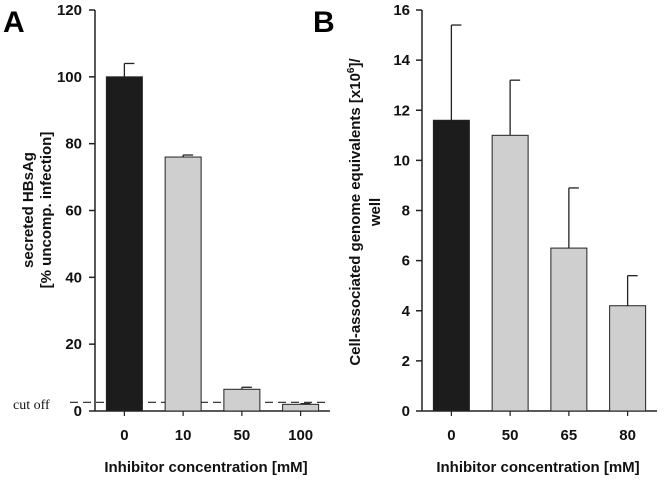  What do you see at coordinates (406, 361) in the screenshot?
I see `panel-b-y-tick-label: 2` at bounding box center [406, 361].